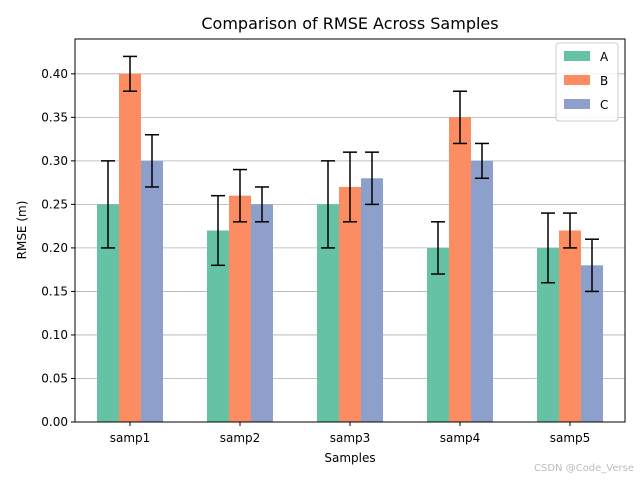 This screenshot has width=640, height=484. I want to click on y-axis-label: RMSE (m), so click(22, 230).